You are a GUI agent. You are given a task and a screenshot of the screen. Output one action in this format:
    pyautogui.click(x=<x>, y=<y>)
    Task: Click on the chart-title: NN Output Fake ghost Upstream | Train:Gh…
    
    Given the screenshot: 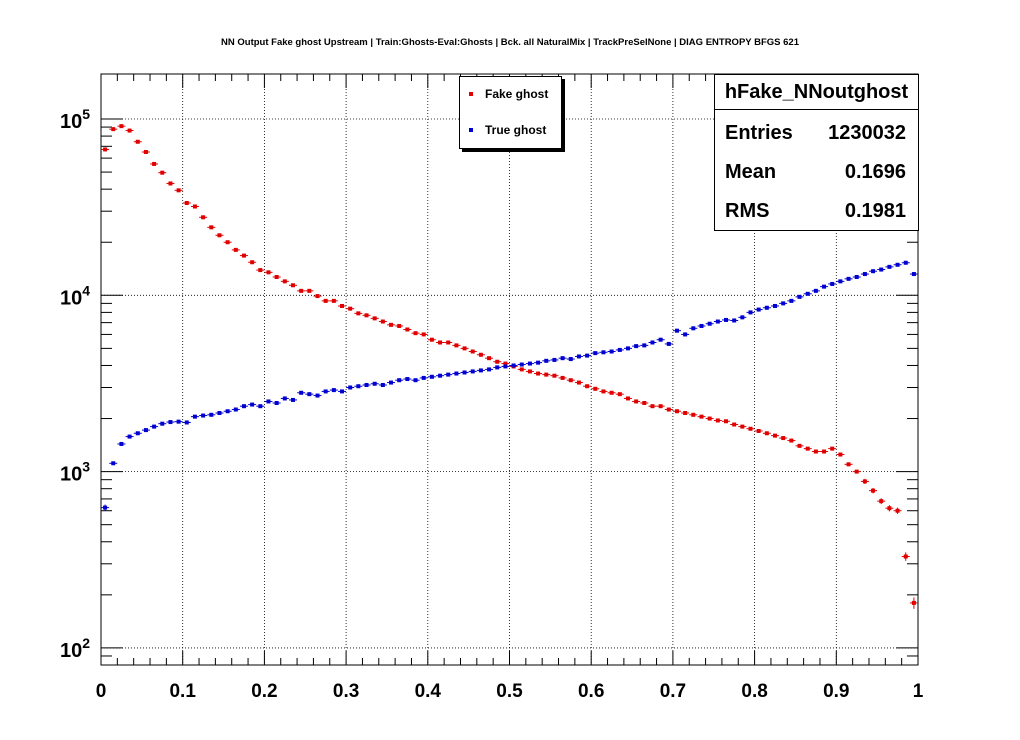 What is the action you would take?
    pyautogui.click(x=510, y=42)
    